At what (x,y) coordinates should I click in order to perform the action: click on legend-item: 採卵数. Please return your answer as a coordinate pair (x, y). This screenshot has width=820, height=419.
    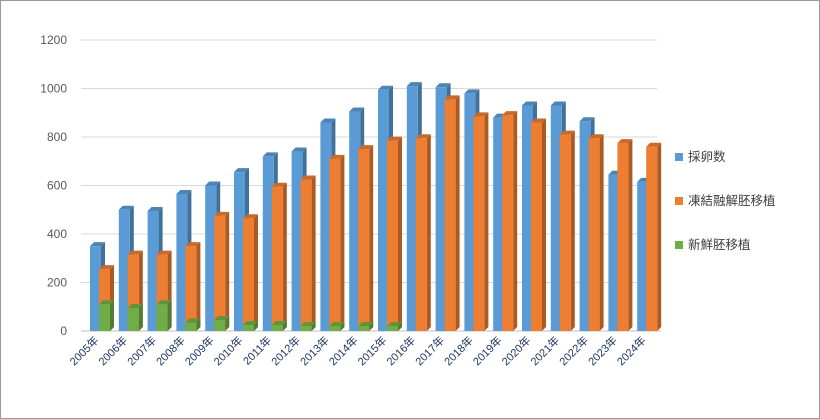
    Looking at the image, I should click on (700, 156).